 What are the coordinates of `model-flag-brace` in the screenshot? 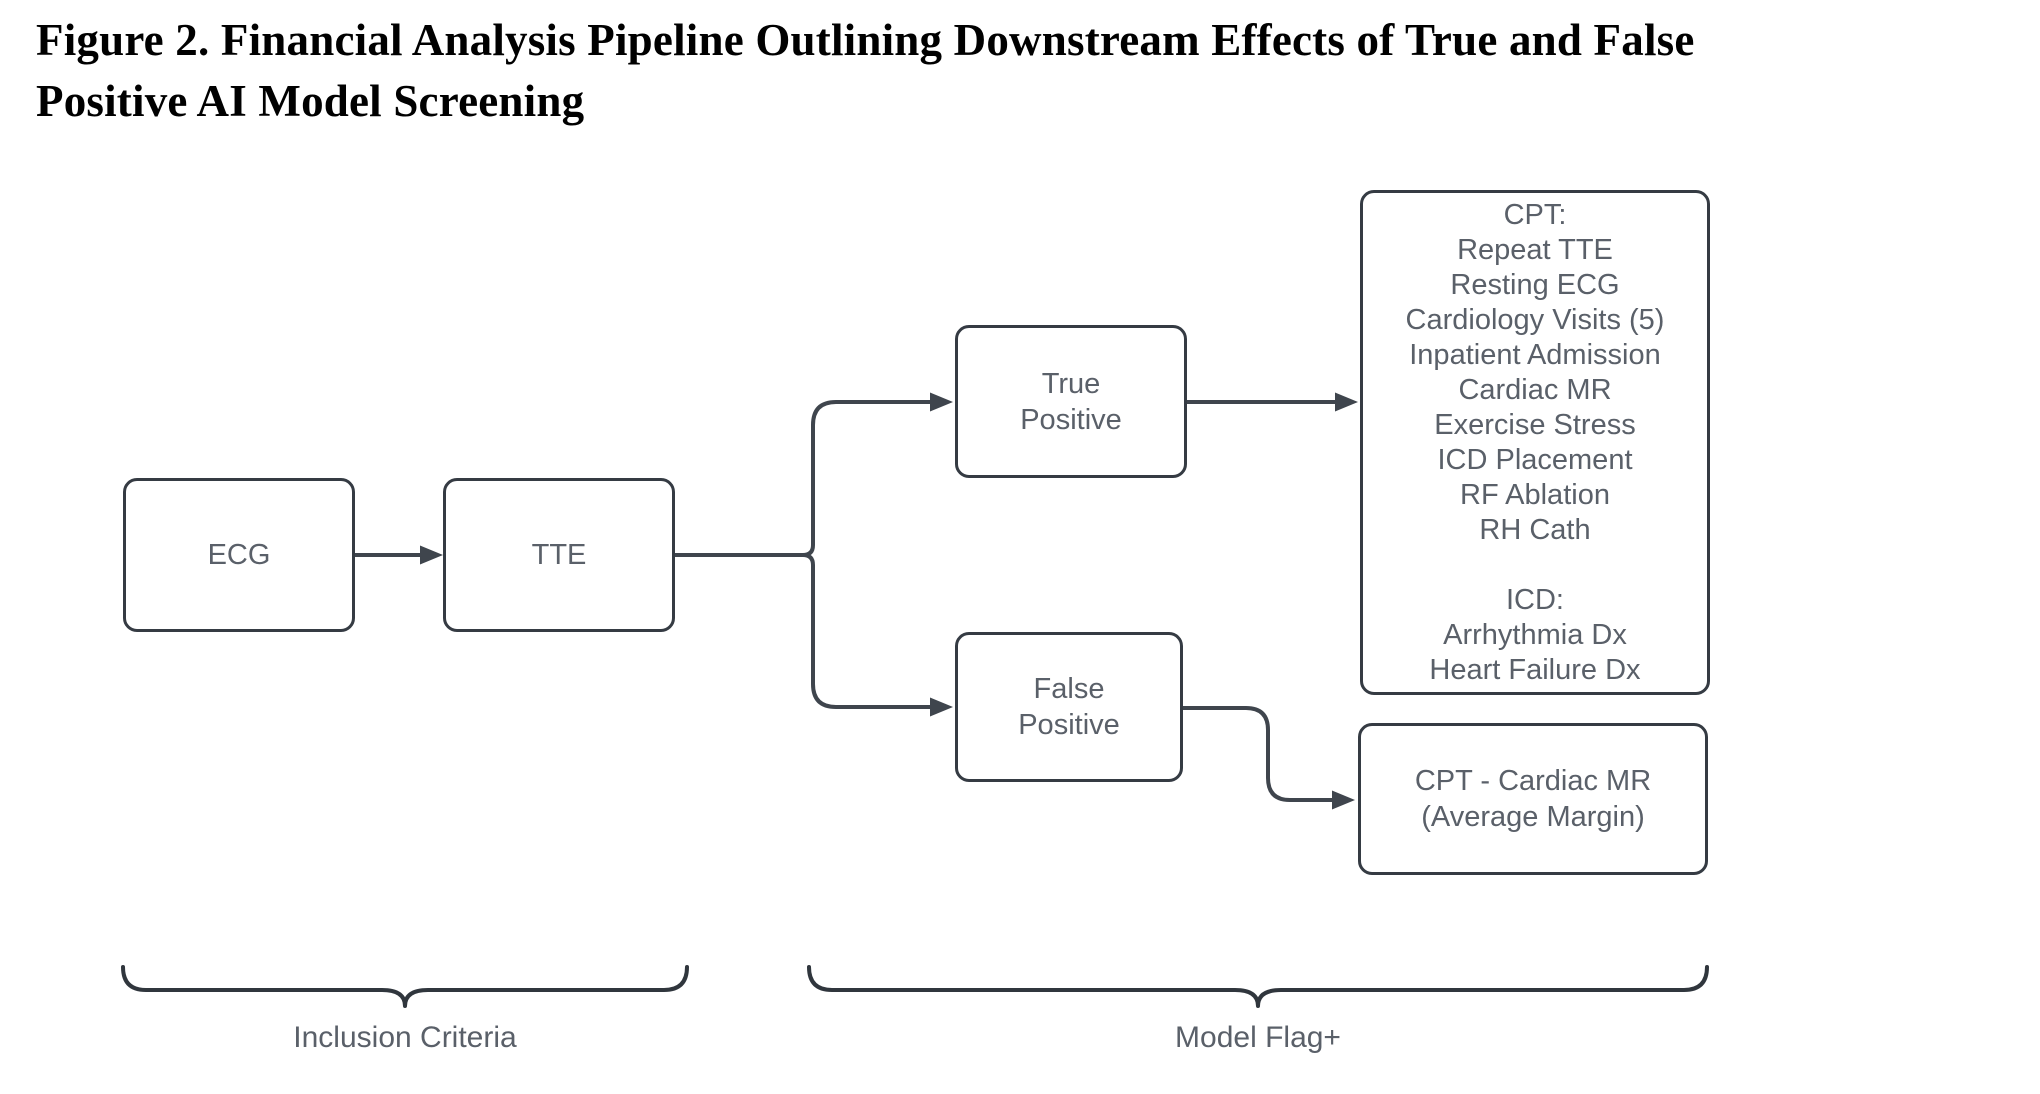 It's located at (1258, 986).